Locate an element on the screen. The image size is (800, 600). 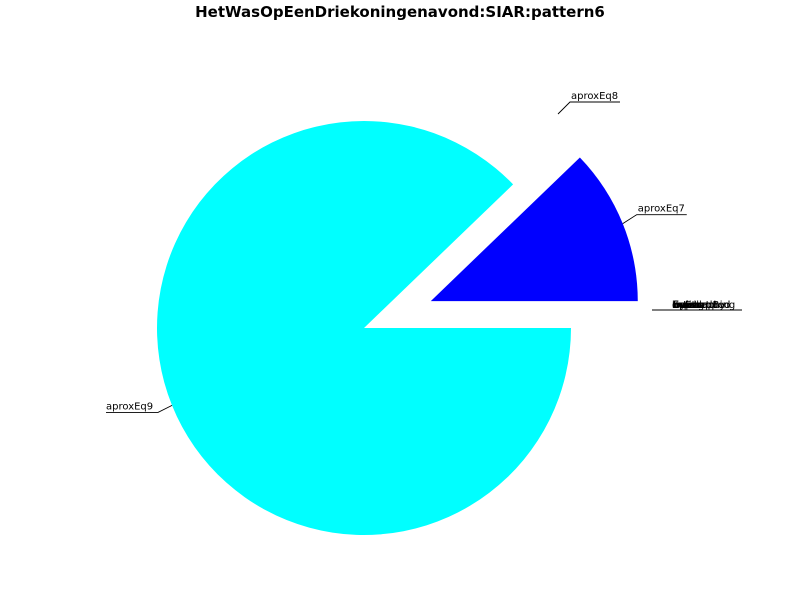
zero-slice-label-equal: equal is located at coordinates (688, 305).